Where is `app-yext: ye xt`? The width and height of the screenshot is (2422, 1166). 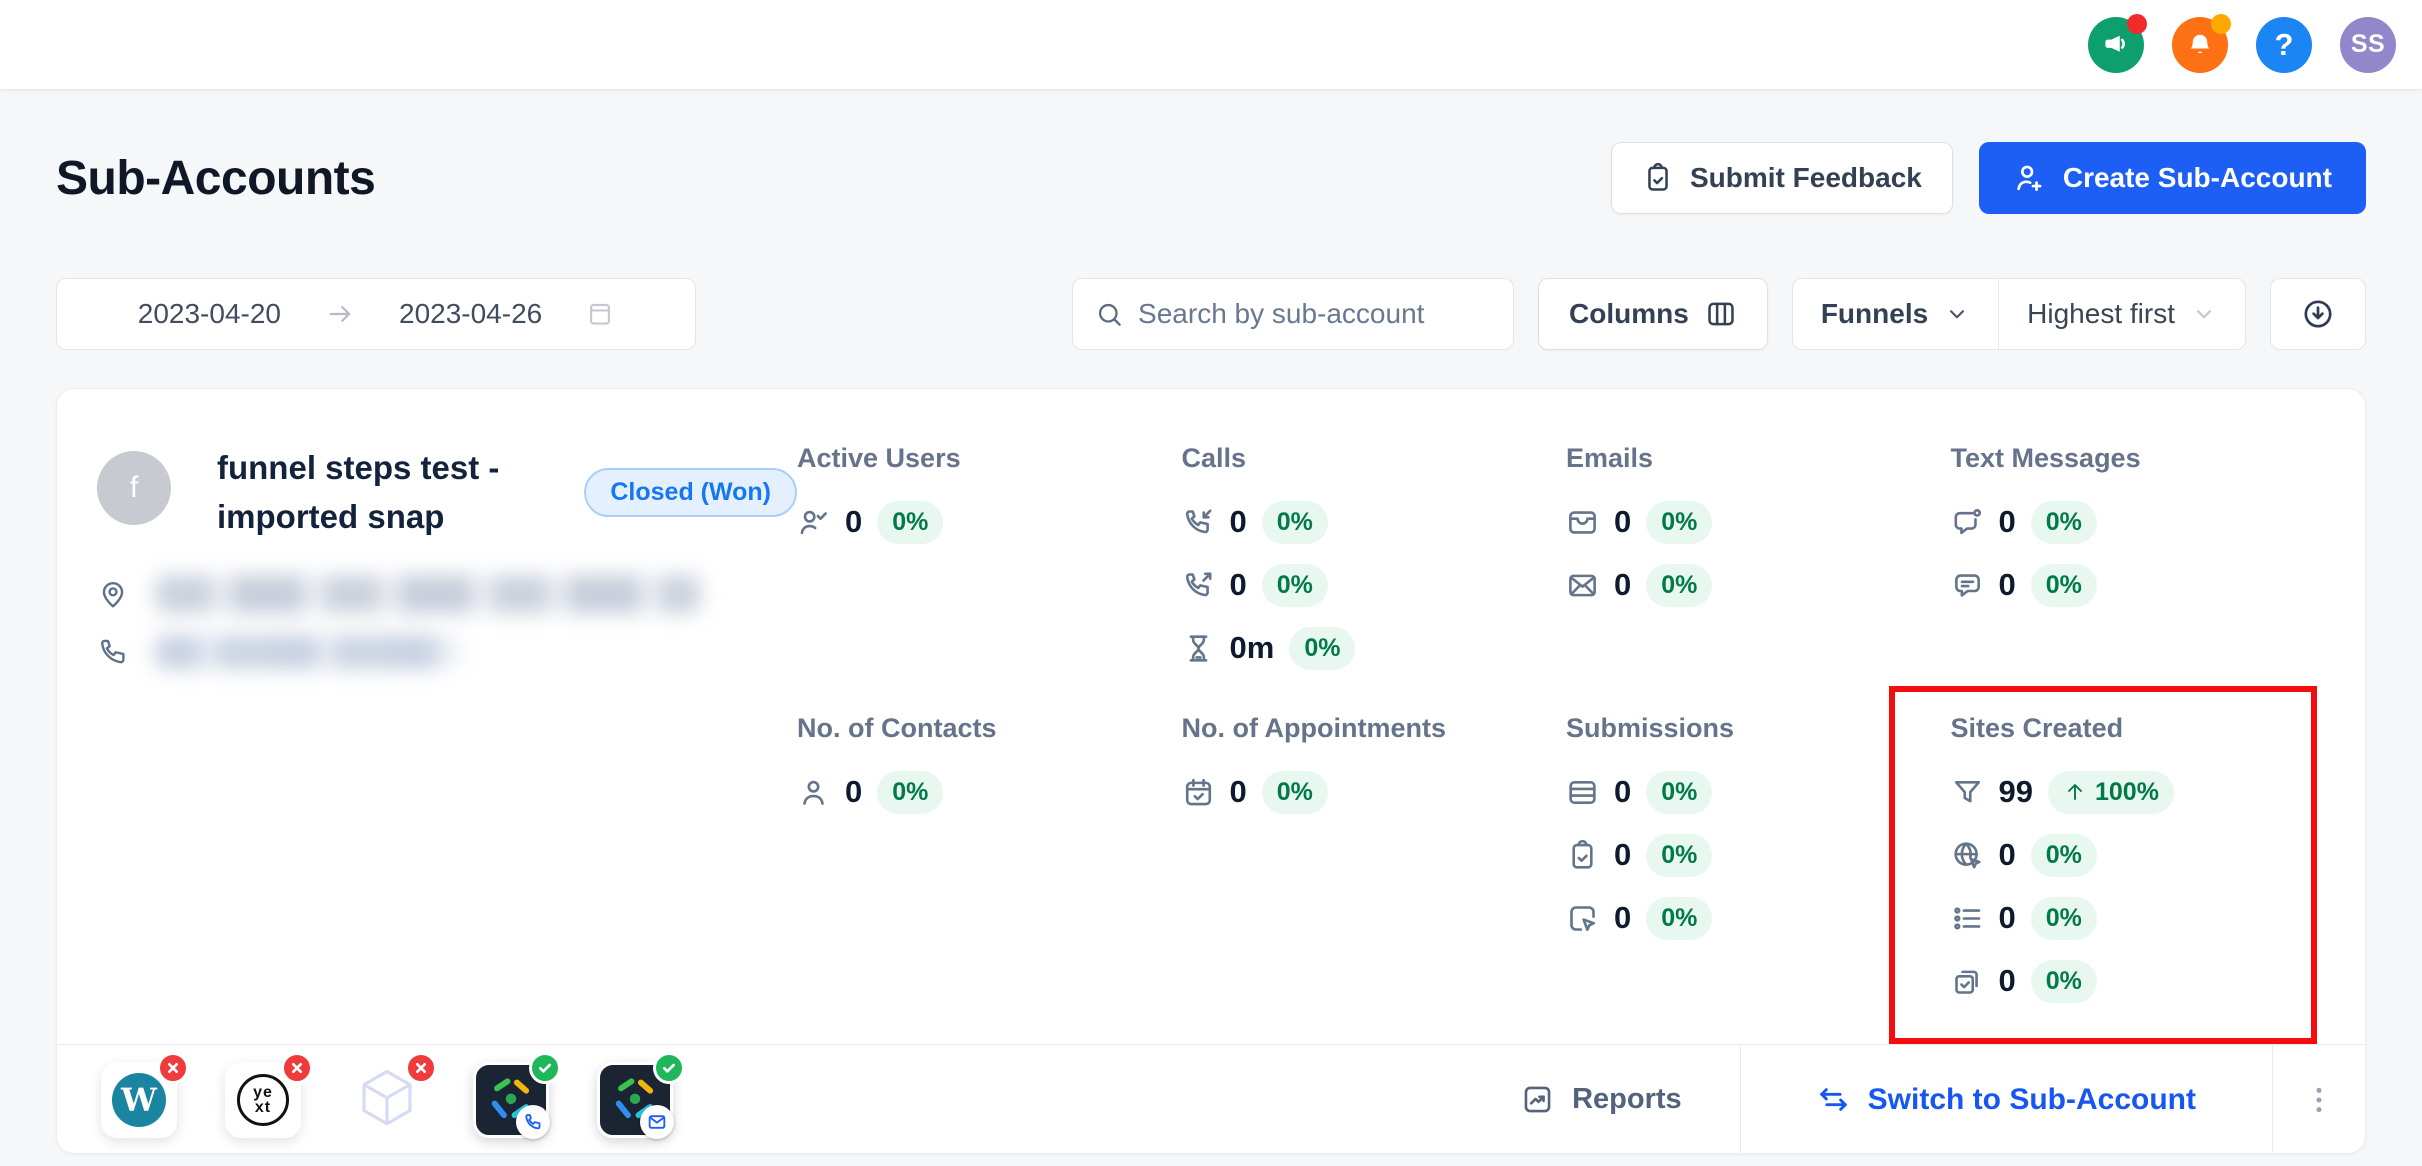 app-yext: ye xt is located at coordinates (269, 1094).